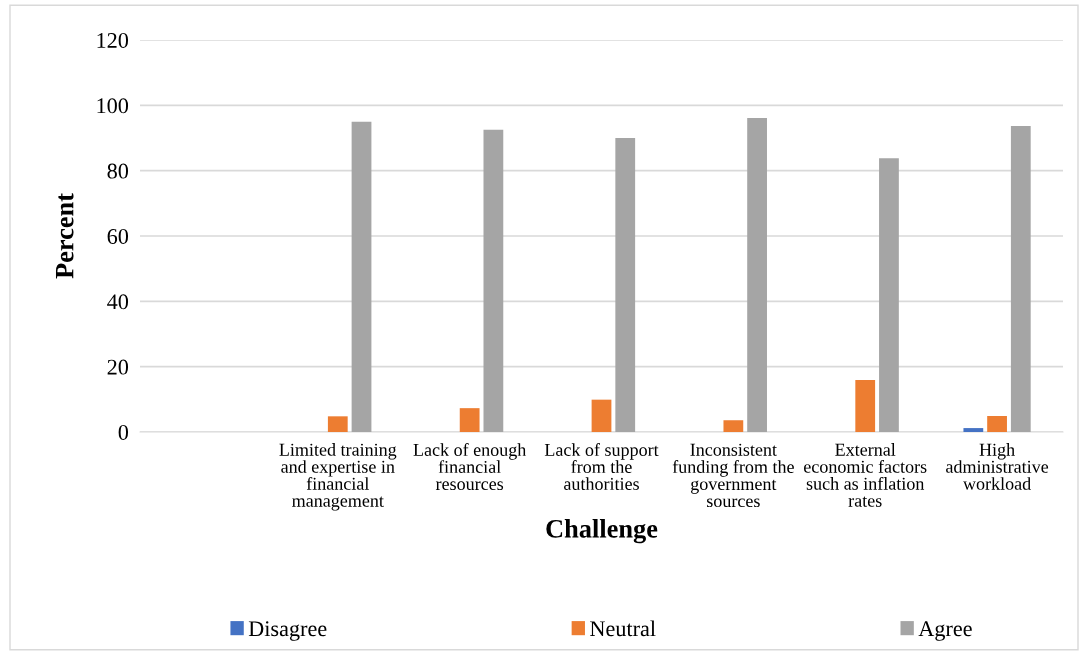 Image resolution: width=1083 pixels, height=651 pixels. Describe the element at coordinates (865, 475) in the screenshot. I see `x-tick-label: External economic factors such as inflation rates` at that location.